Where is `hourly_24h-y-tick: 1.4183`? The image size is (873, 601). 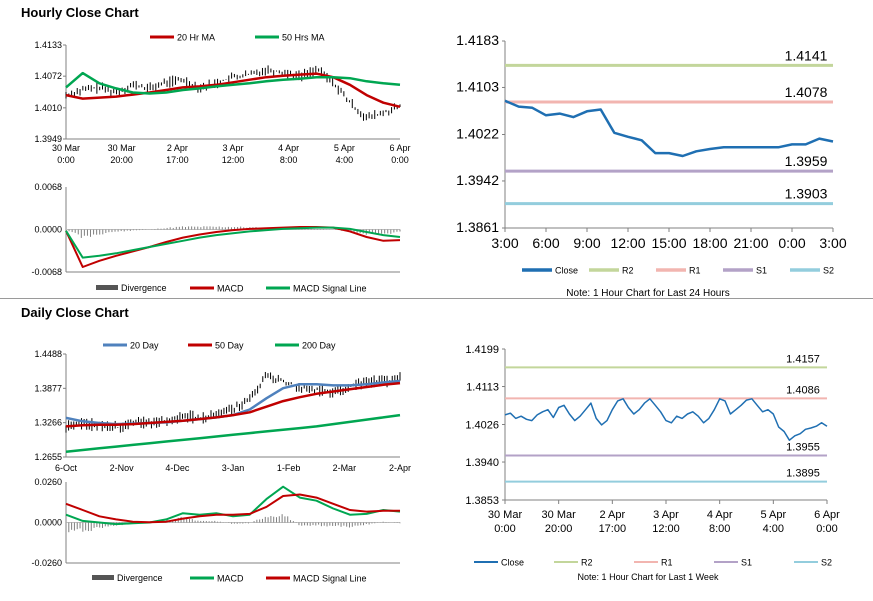 hourly_24h-y-tick: 1.4183 is located at coordinates (477, 40).